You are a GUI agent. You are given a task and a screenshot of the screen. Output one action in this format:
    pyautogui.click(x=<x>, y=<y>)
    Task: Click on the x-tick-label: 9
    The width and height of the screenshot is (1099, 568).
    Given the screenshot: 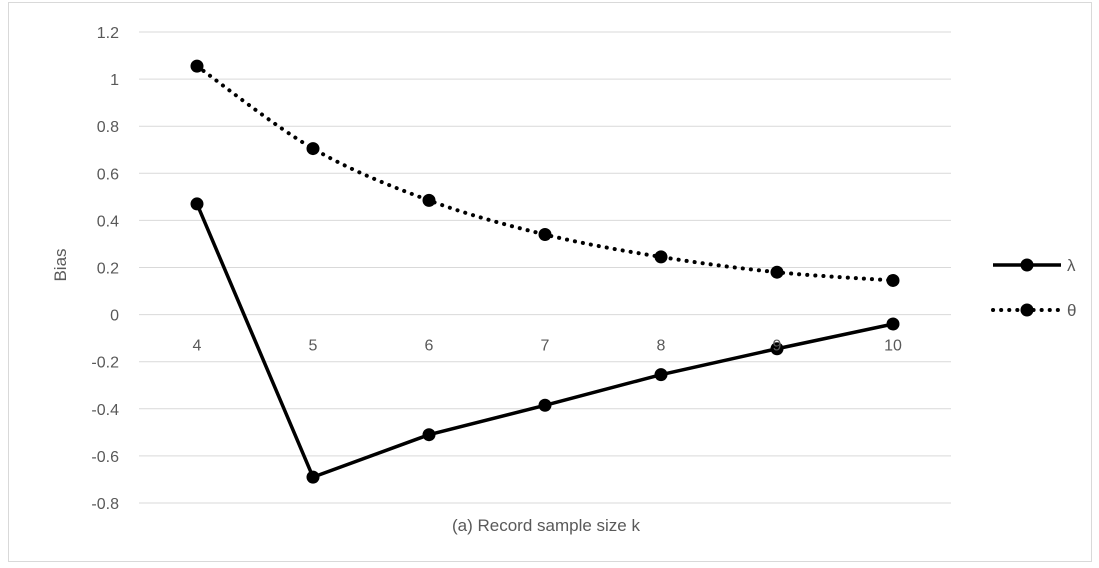 What is the action you would take?
    pyautogui.click(x=777, y=346)
    